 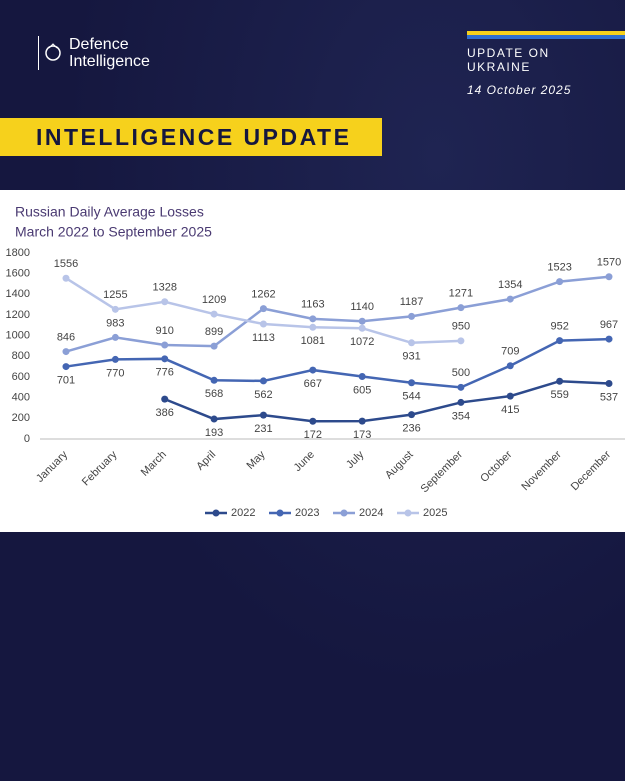 I want to click on data-label: 709, so click(x=510, y=352).